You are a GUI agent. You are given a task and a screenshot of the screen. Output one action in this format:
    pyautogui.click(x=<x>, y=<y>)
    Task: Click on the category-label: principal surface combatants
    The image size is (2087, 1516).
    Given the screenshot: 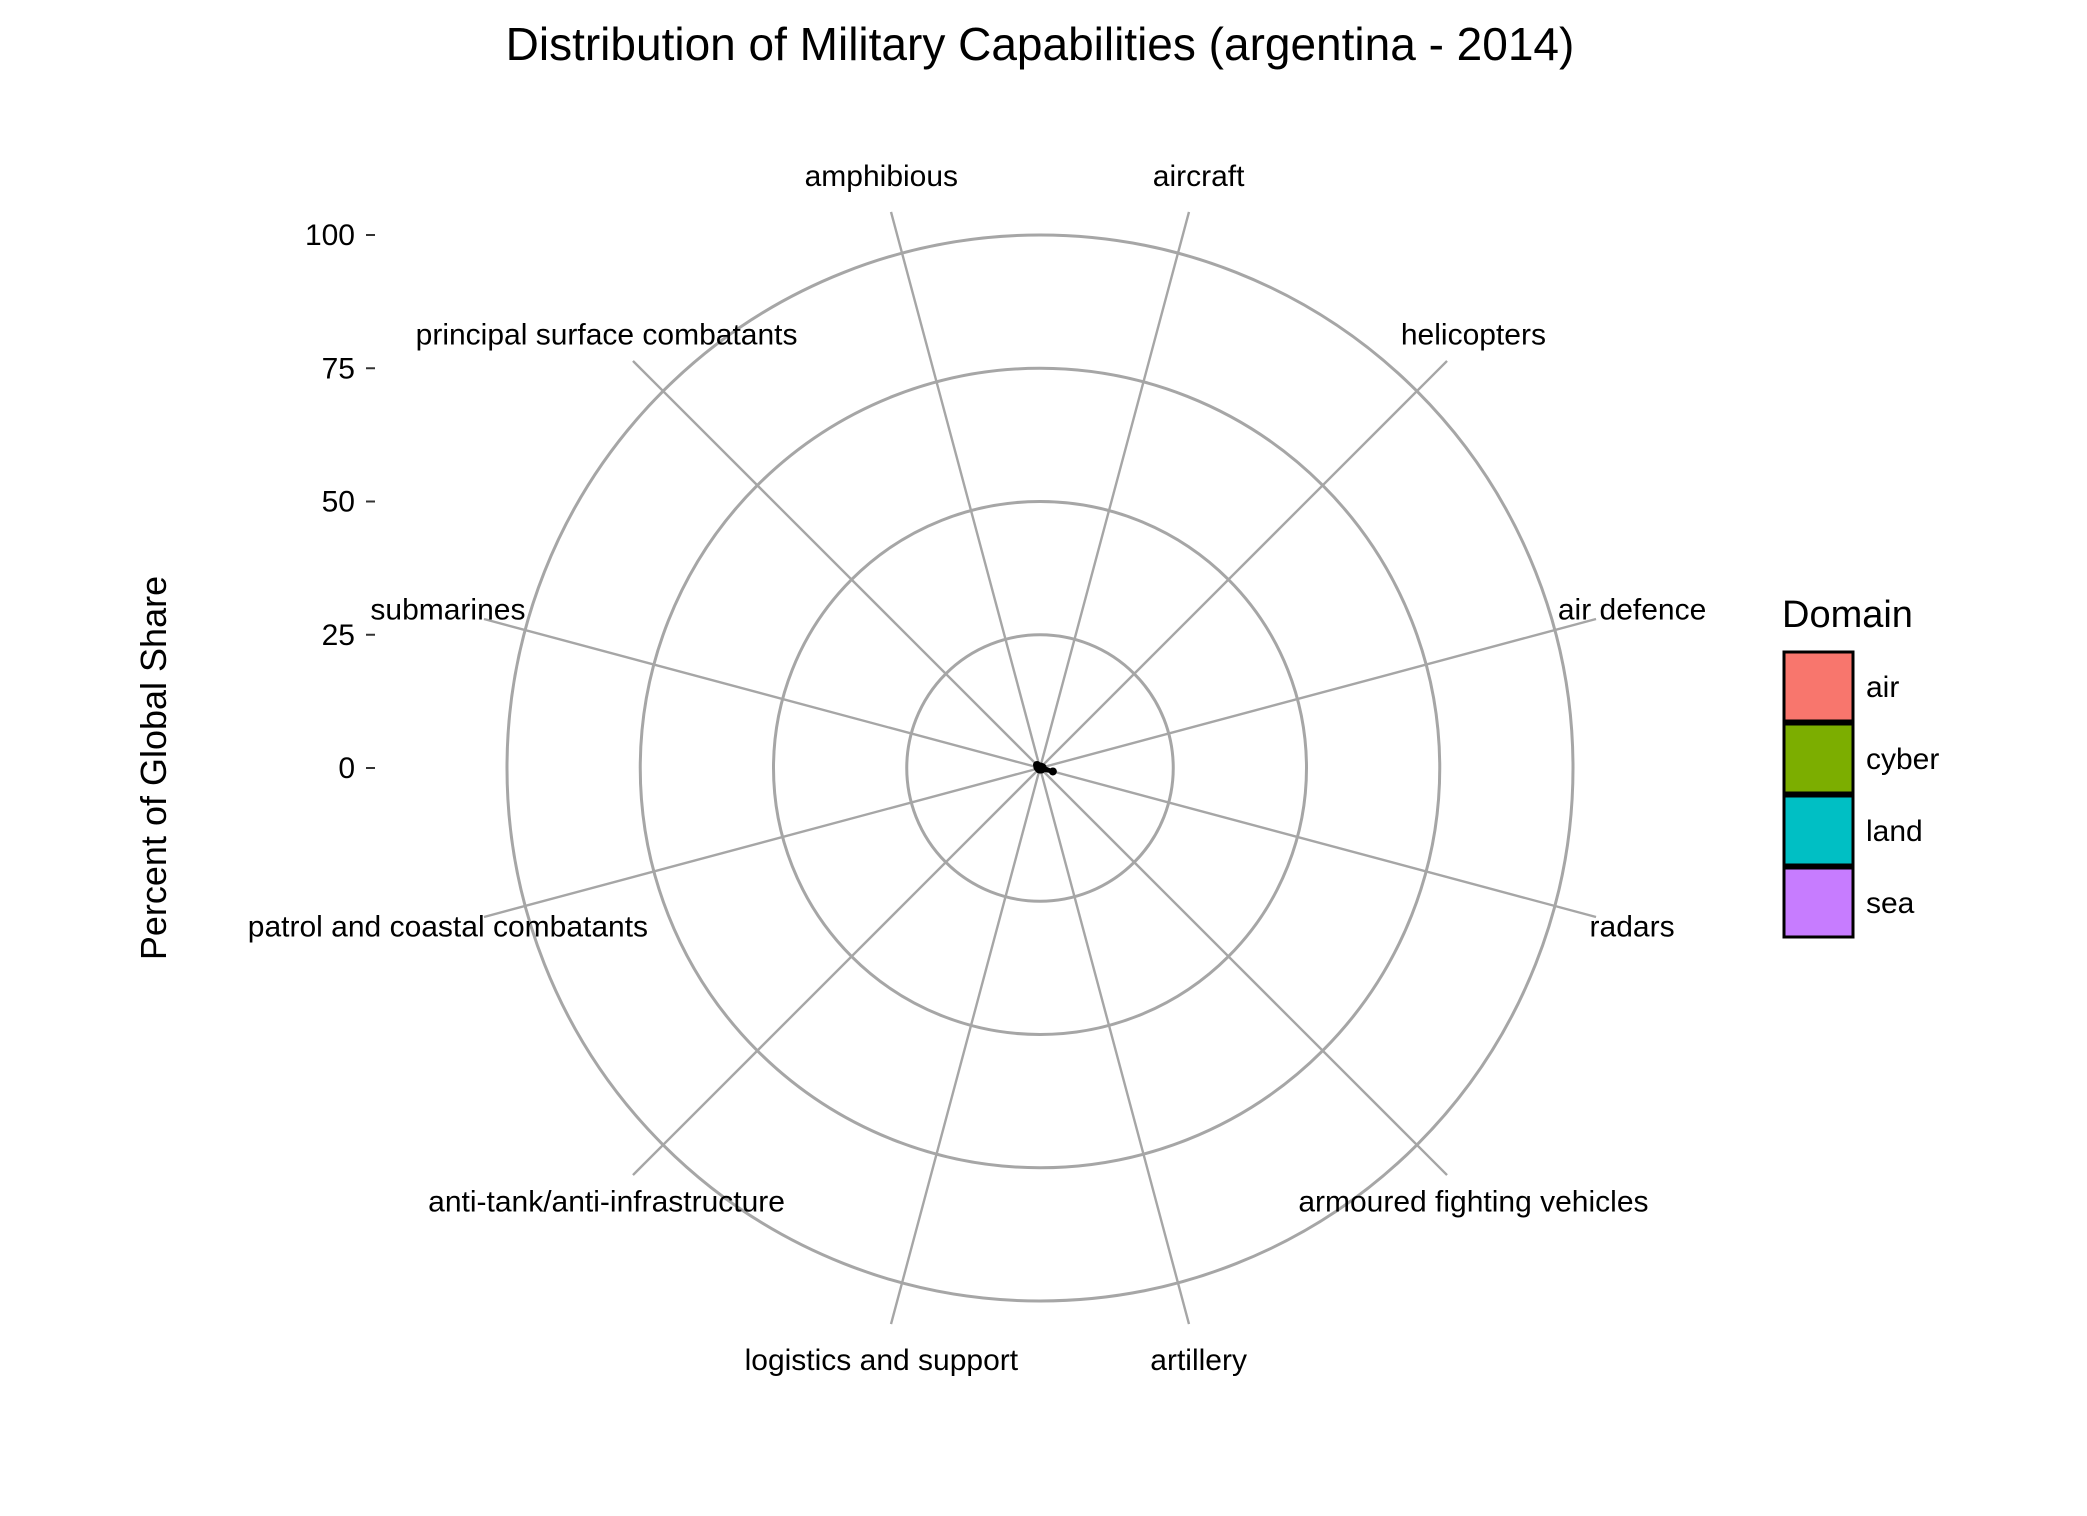 What is the action you would take?
    pyautogui.click(x=607, y=335)
    